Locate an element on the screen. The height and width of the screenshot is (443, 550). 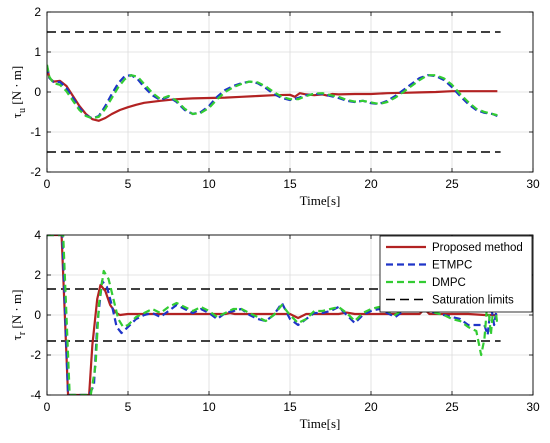
y-axis-title: τu [N · m] is located at coordinates (18, 92).